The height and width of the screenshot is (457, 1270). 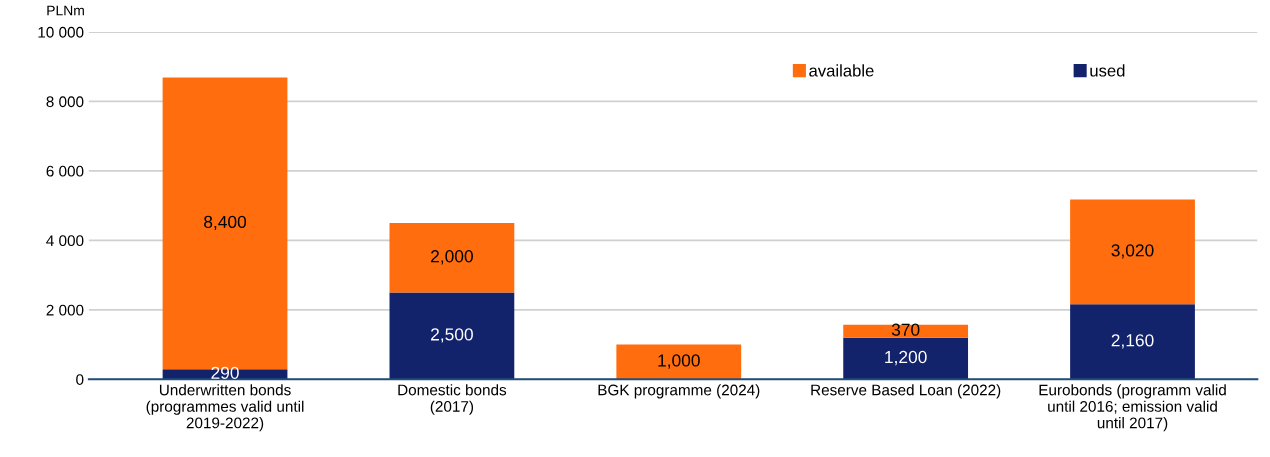 I want to click on data-label: 2,000, so click(x=452, y=257).